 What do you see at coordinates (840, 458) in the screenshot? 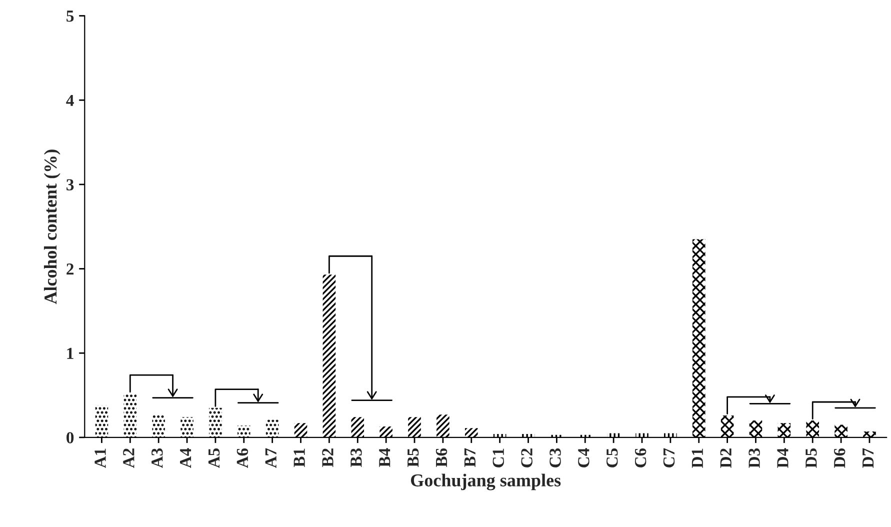
I see `x-tick-label: D6` at bounding box center [840, 458].